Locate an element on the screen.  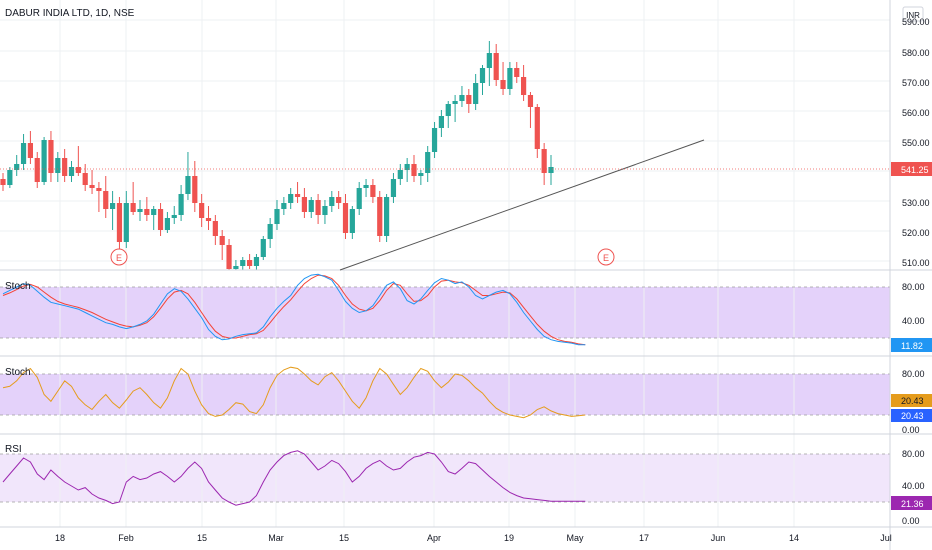
time-tick: Jun is located at coordinates (718, 538).